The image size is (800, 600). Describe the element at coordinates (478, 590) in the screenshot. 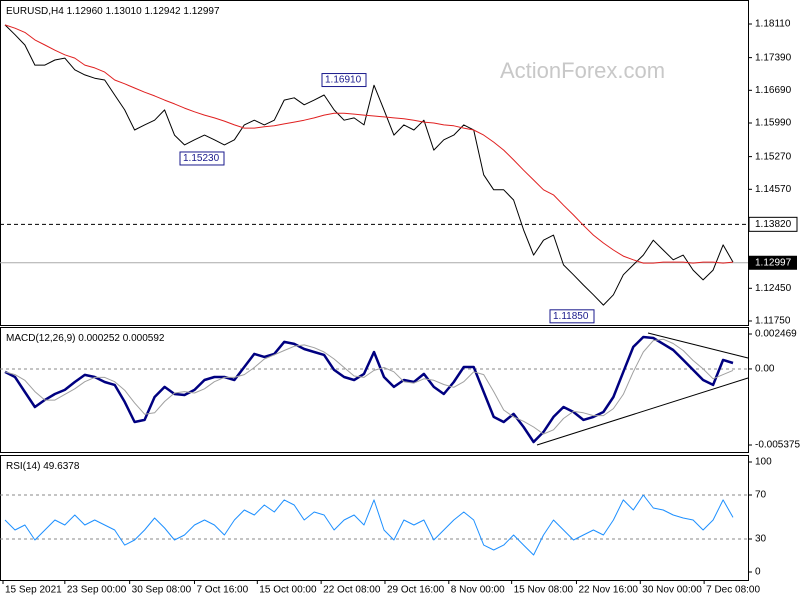

I see `x-tick-label: 8 Nov 00:00` at that location.